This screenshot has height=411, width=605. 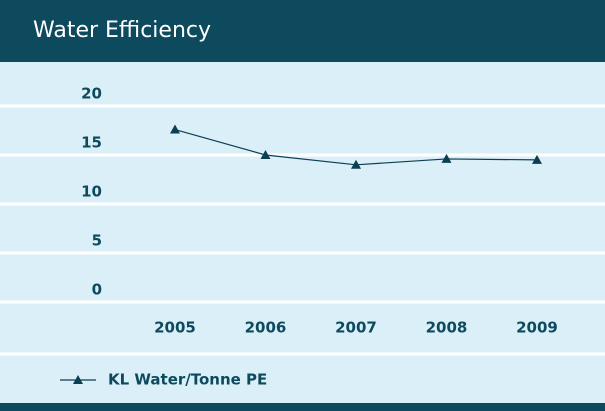 I want to click on legend-label: KL Water/Tonne PE, so click(x=187, y=380).